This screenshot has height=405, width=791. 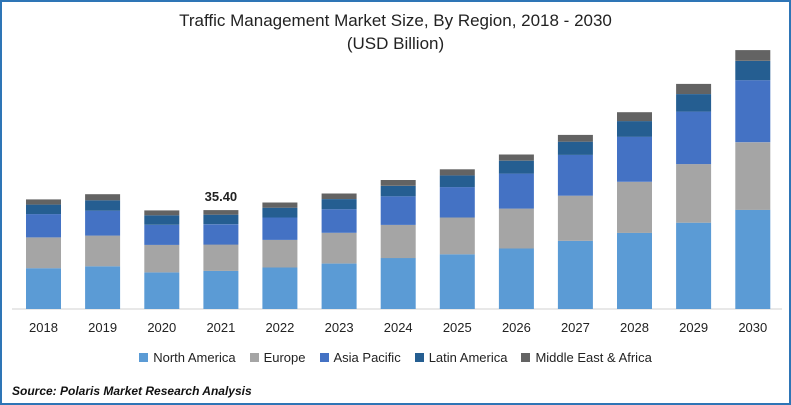 I want to click on legend-item-europe: Europe, so click(x=277, y=357).